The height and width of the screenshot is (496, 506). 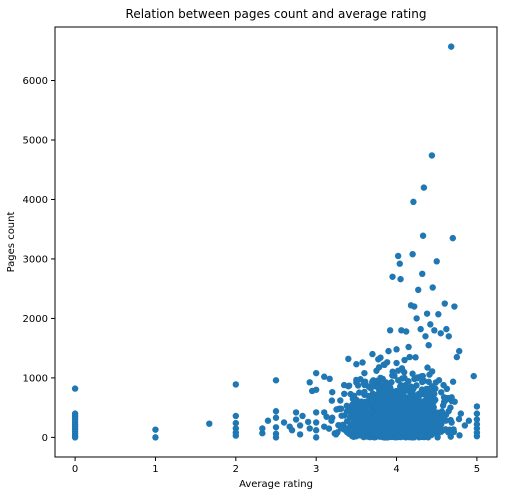 I want to click on x-tick-label: 0, so click(x=75, y=469).